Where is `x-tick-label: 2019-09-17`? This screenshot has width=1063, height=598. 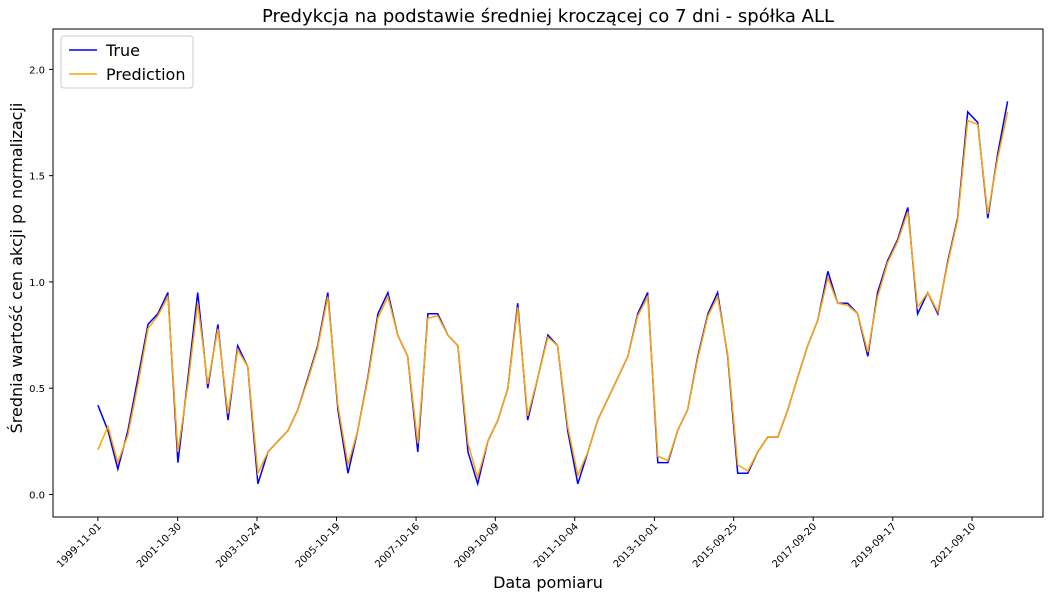
x-tick-label: 2019-09-17 is located at coordinates (874, 545).